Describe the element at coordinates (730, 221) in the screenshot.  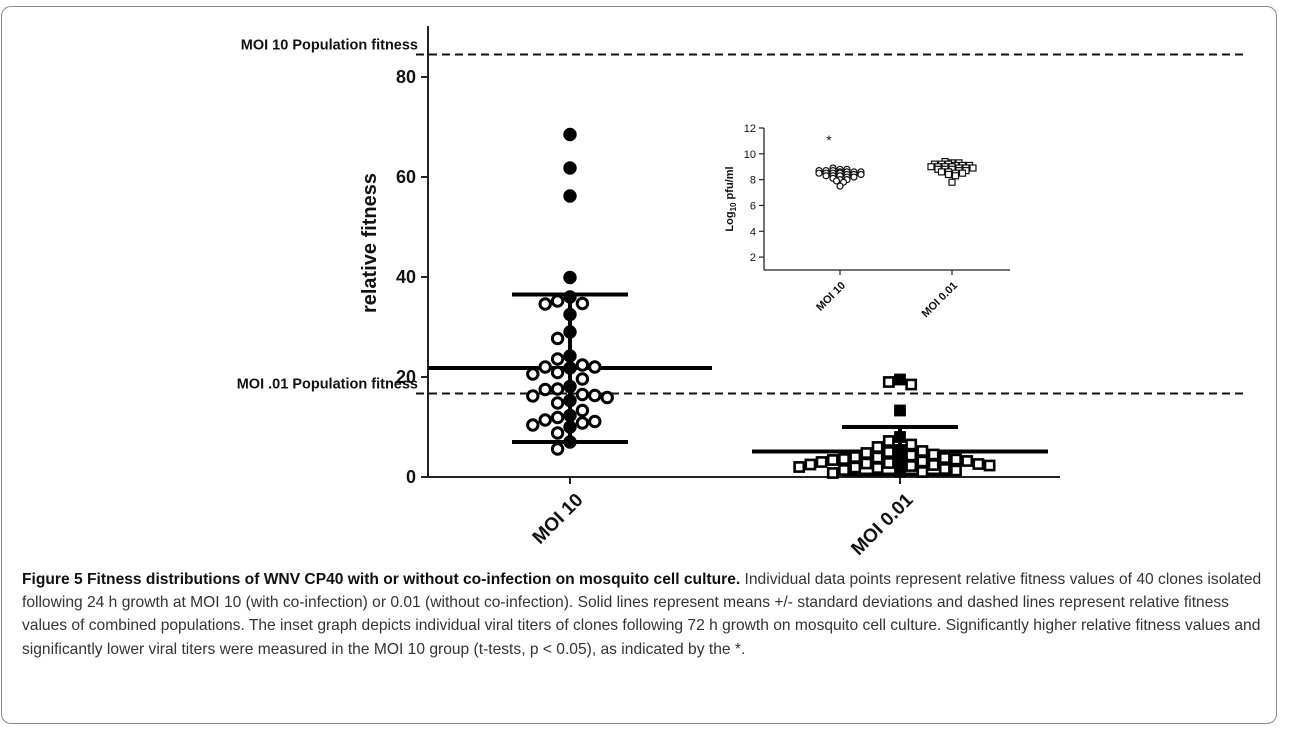
I see `inset-y-label-base: Log` at that location.